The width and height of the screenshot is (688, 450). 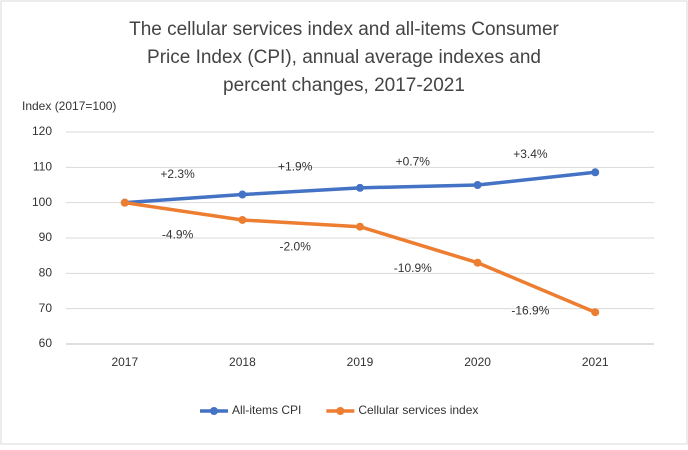 I want to click on annotation: -4.9%, so click(x=178, y=234).